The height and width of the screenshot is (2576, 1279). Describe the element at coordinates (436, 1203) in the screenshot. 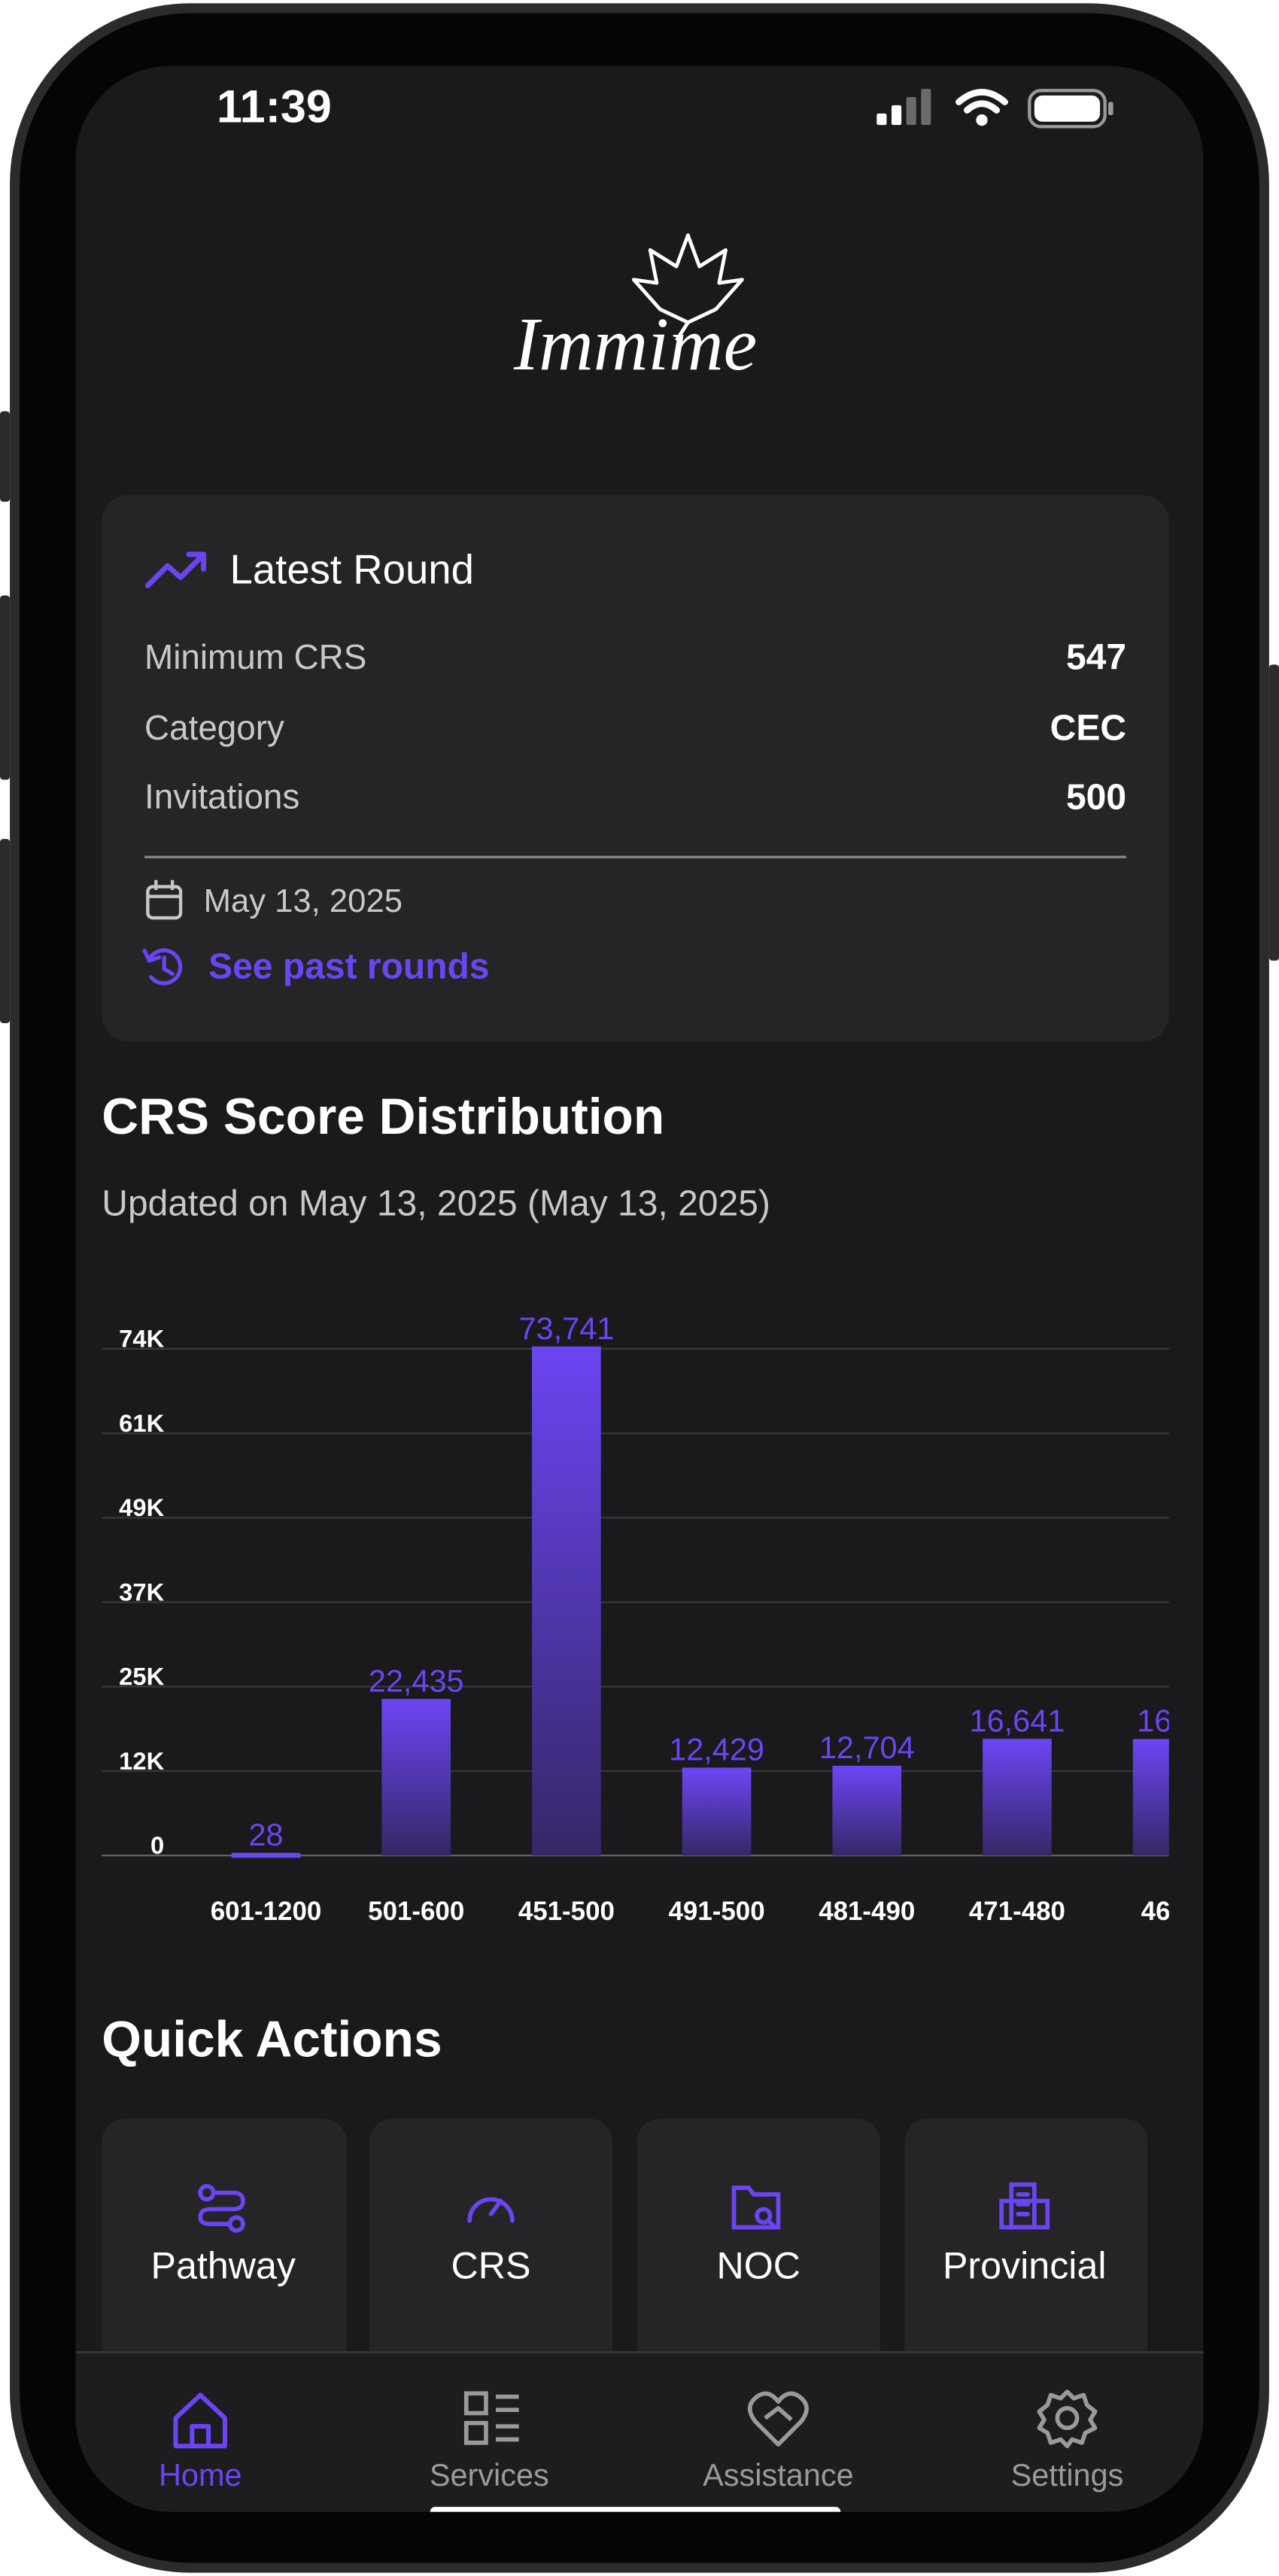

I see `chart-subtitle: Updated on May 13, 2025 (May 13, 2025)` at that location.